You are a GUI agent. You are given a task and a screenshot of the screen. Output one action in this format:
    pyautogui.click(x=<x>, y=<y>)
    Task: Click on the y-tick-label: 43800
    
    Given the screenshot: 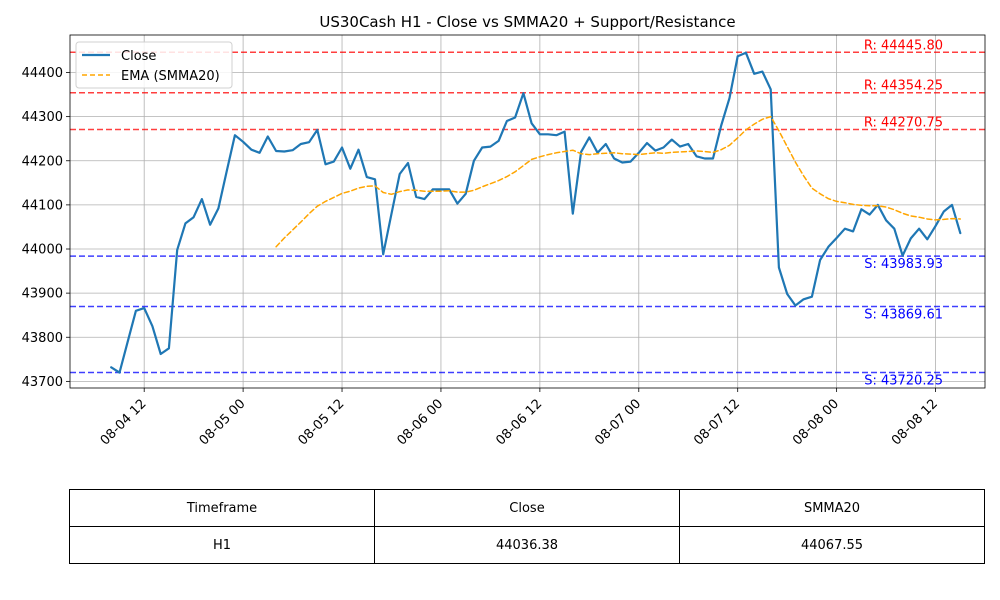 What is the action you would take?
    pyautogui.click(x=42, y=338)
    